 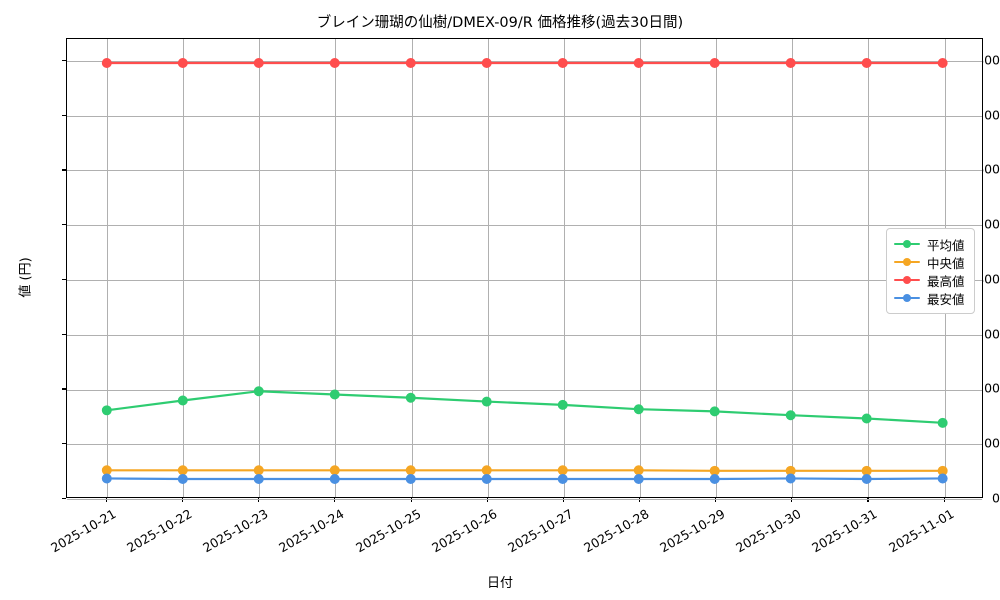 I want to click on chart-legend: 平均値中央値最高値 最安値, so click(x=930, y=271).